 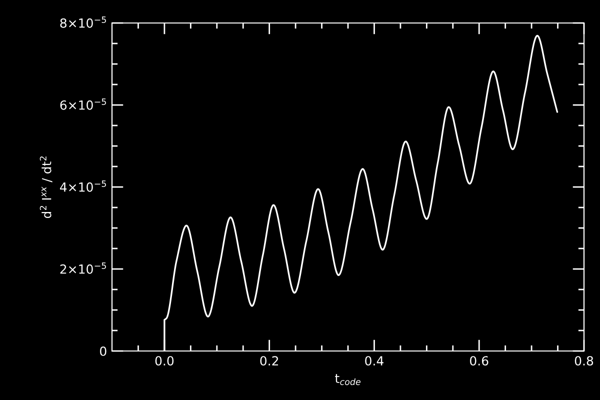 I want to click on y-tick-label: 6×10$^{−5}$, so click(x=83, y=104).